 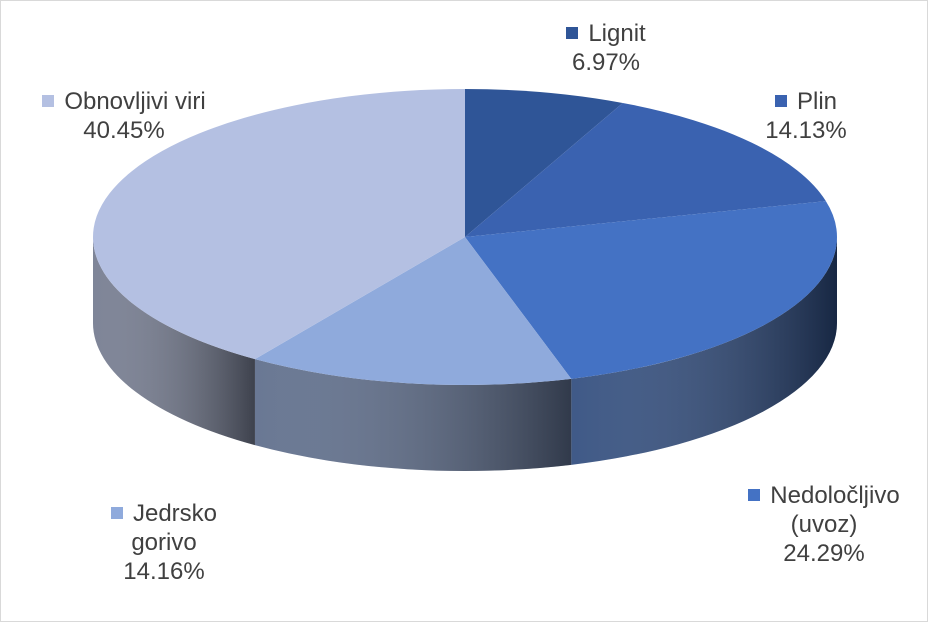 I want to click on slice-name-lignit: Lignit, so click(x=617, y=33).